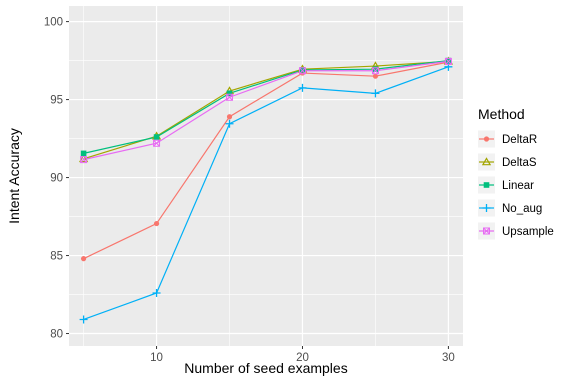 The image size is (575, 383). I want to click on legend-label-deltar: DeltaR, so click(519, 140).